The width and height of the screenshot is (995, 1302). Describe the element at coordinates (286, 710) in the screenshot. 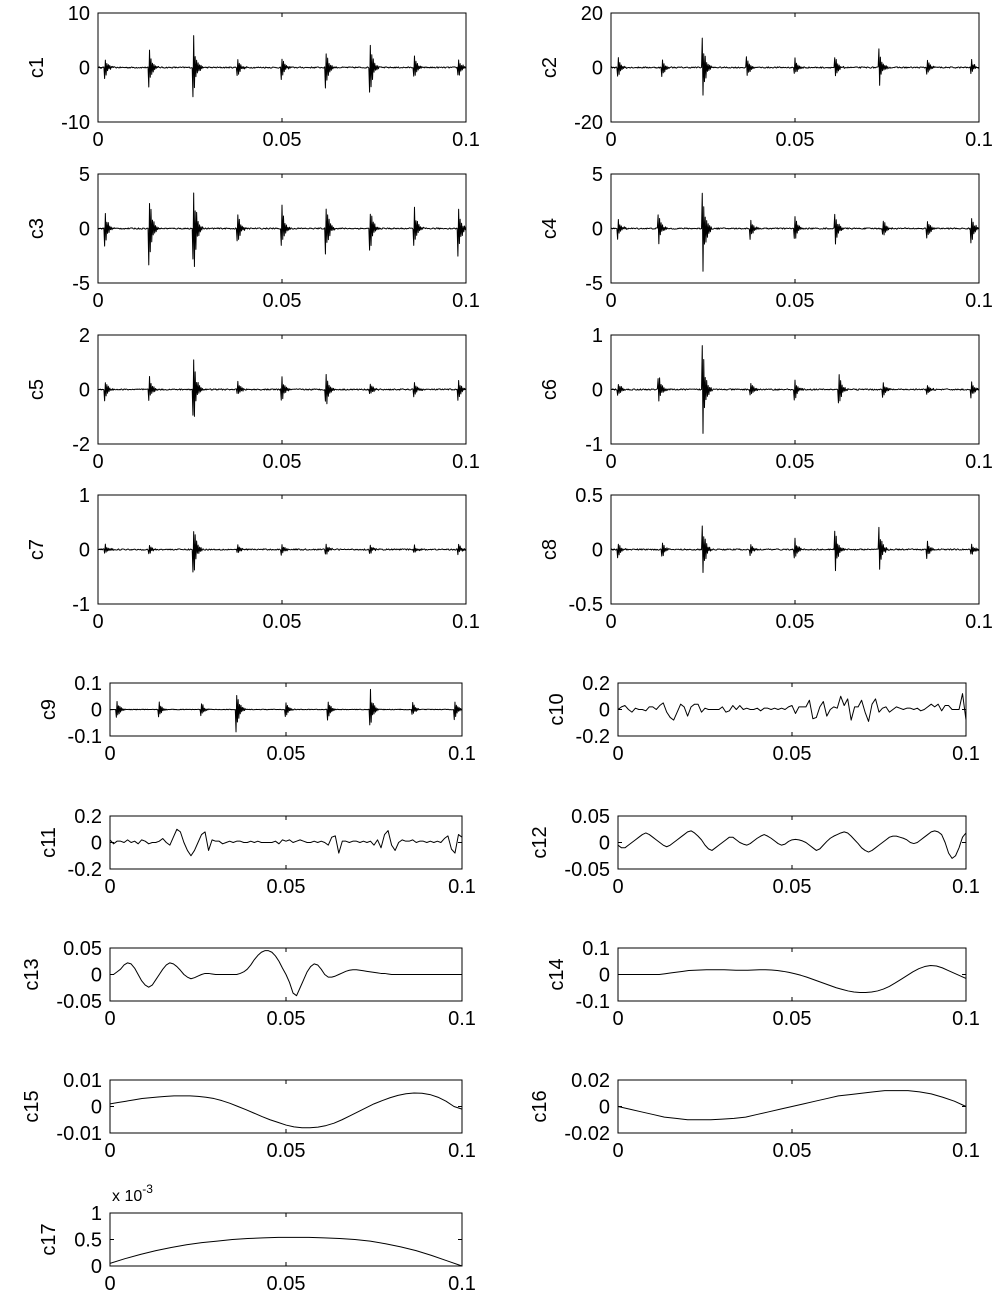

I see `series-line-c9` at that location.